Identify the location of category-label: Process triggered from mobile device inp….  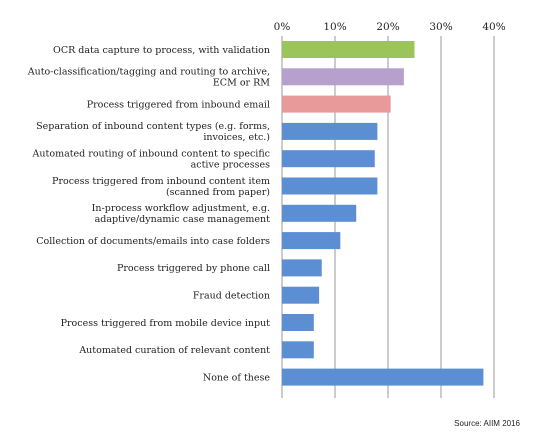
(166, 323).